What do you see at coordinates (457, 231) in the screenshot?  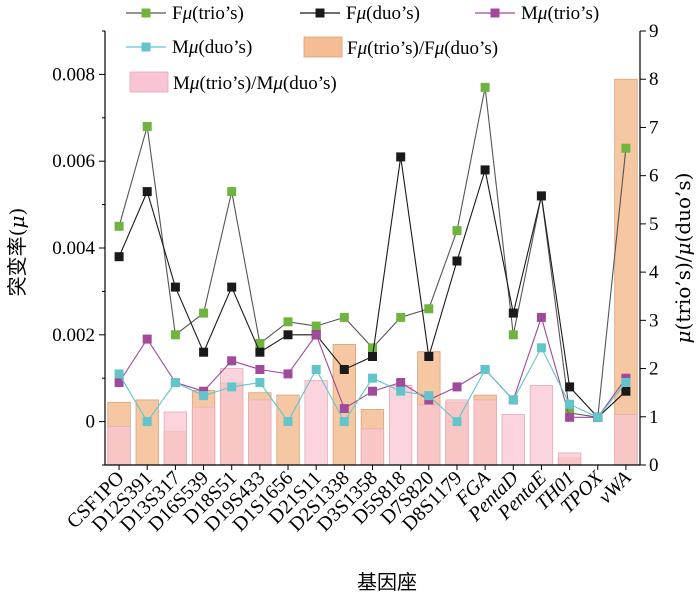 I see `series-0-point-d8s1179` at bounding box center [457, 231].